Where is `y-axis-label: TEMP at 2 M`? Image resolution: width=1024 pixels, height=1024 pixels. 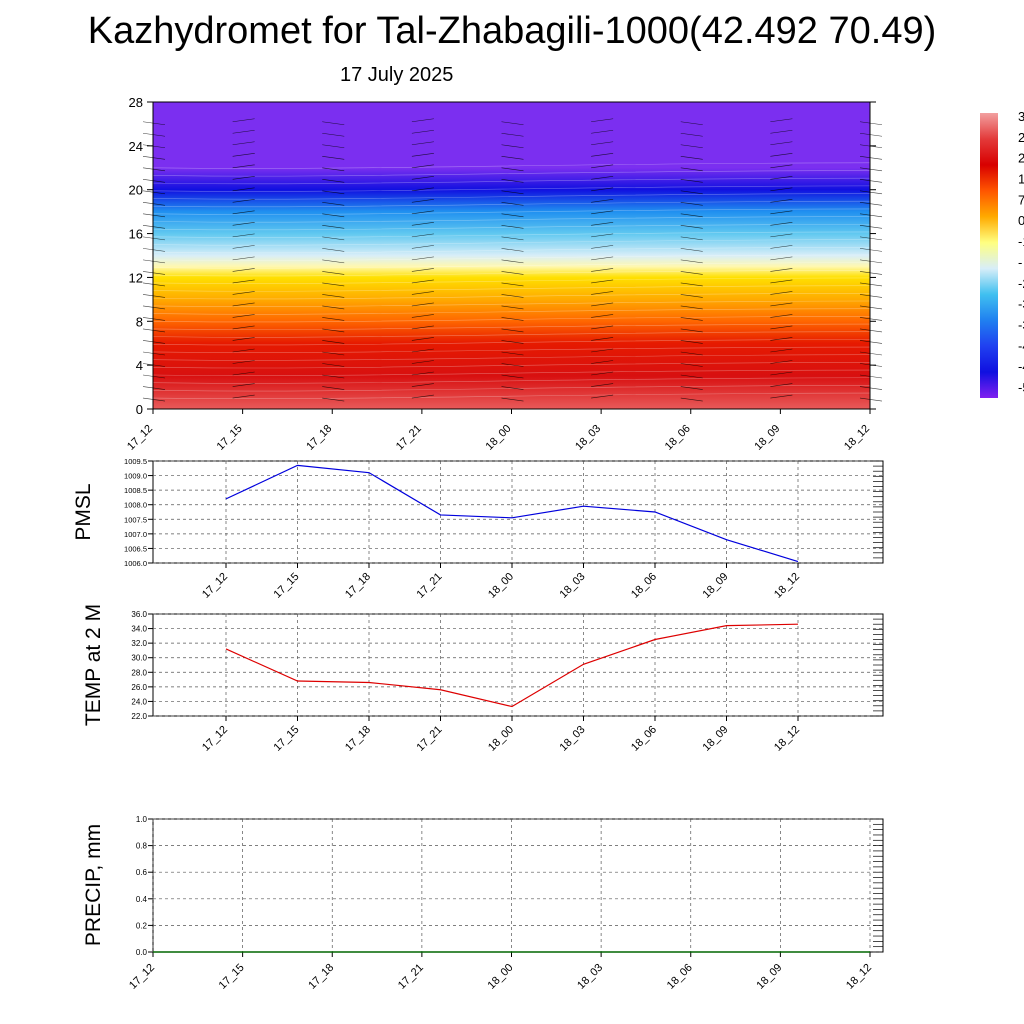 y-axis-label: TEMP at 2 M is located at coordinates (93, 665).